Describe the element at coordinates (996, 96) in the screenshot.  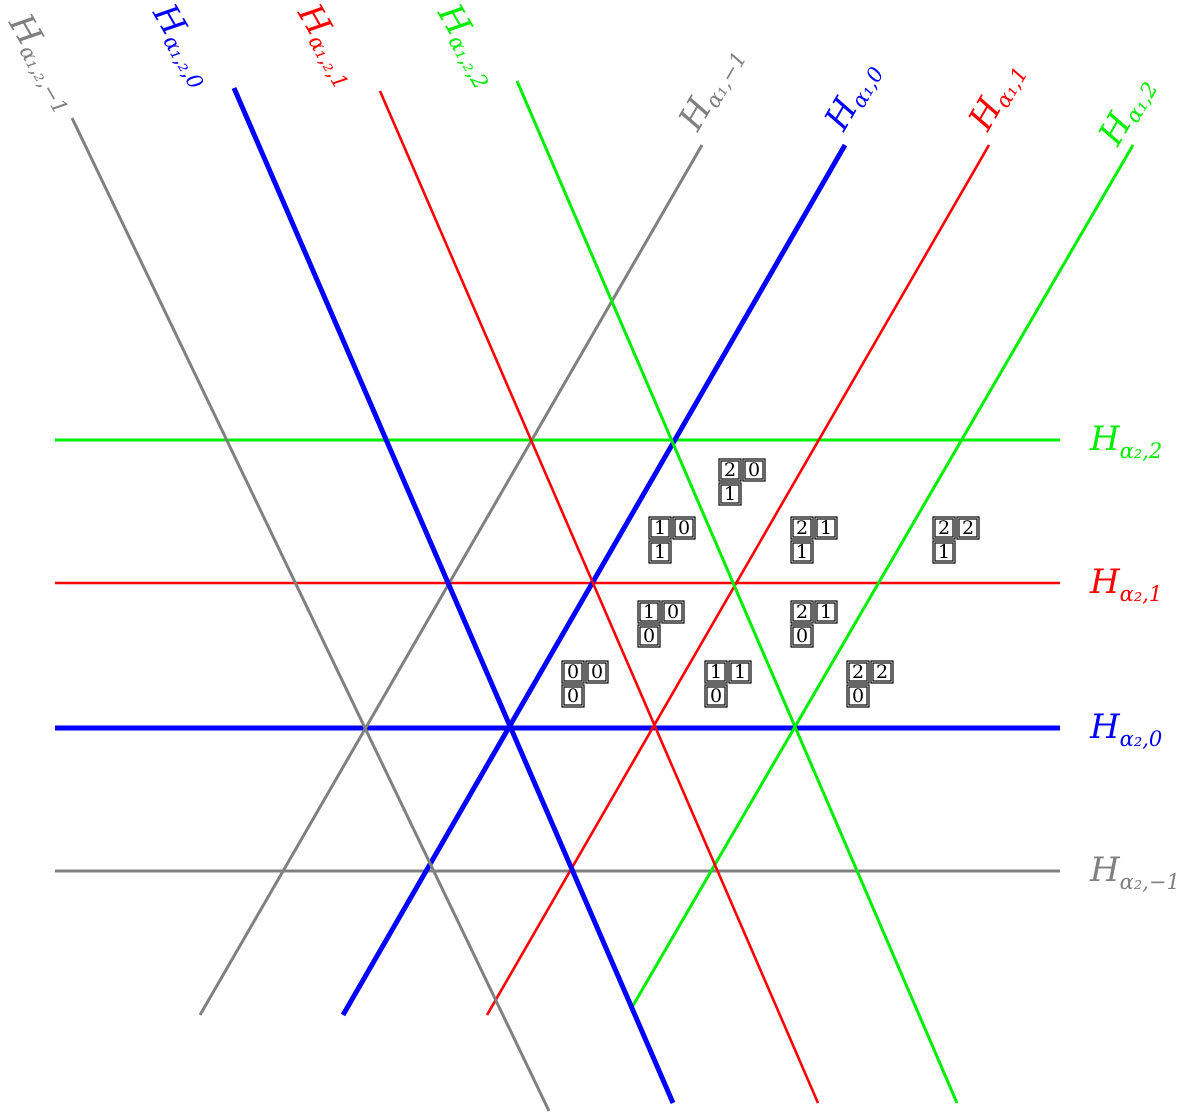
I see `hyperplane-alpha1-1-label: Hα₁,1` at that location.